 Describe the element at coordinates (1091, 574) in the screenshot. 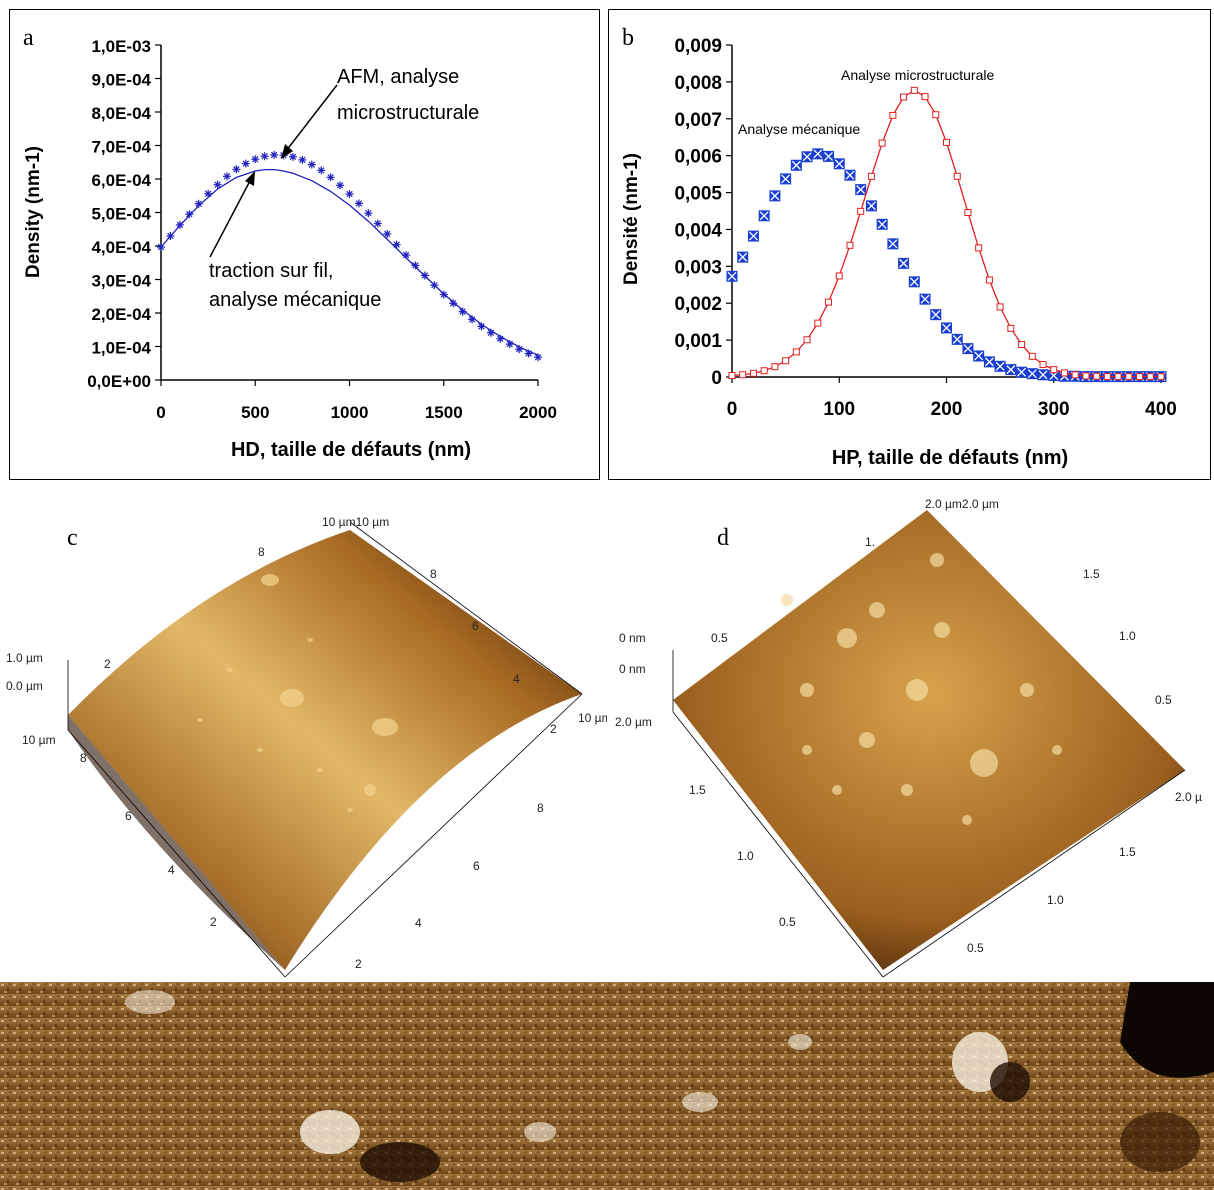

I see `afm-d-right-tick-15: 1.5` at that location.